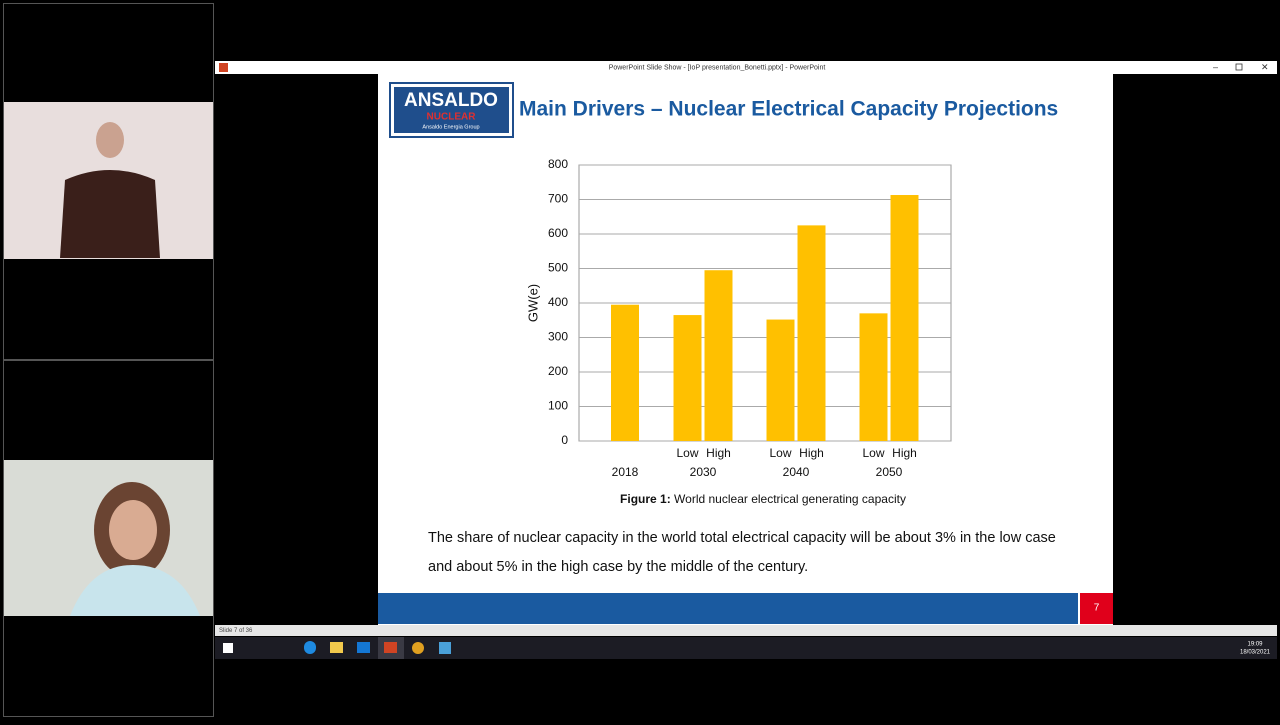 Image resolution: width=1280 pixels, height=725 pixels. What do you see at coordinates (558, 164) in the screenshot?
I see `y-tick-label: 800` at bounding box center [558, 164].